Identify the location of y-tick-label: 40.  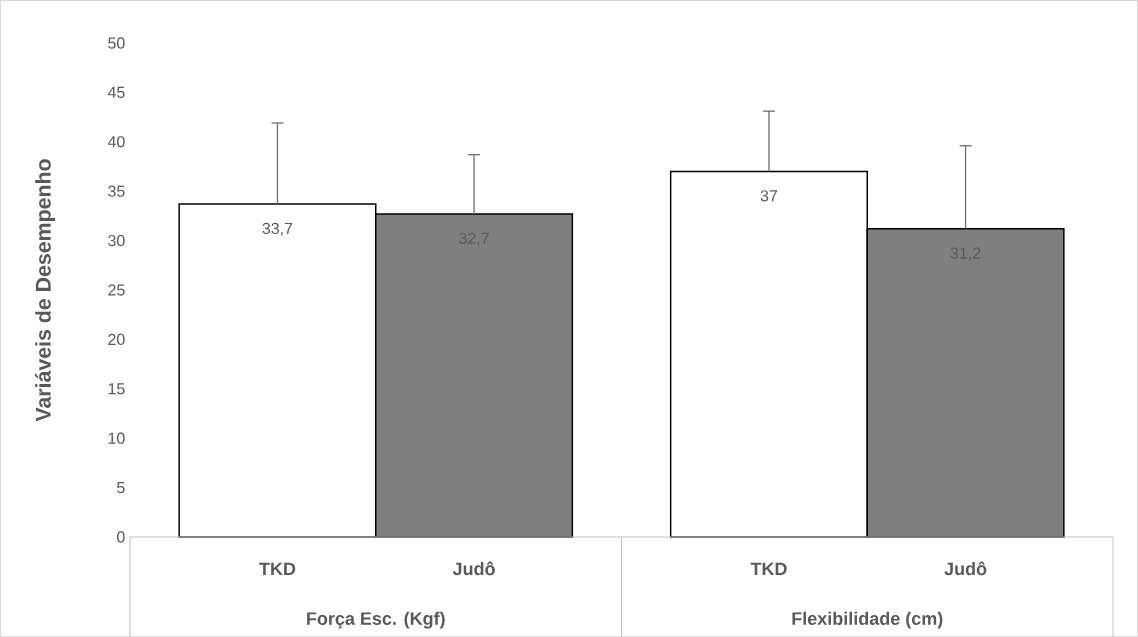
(116, 142).